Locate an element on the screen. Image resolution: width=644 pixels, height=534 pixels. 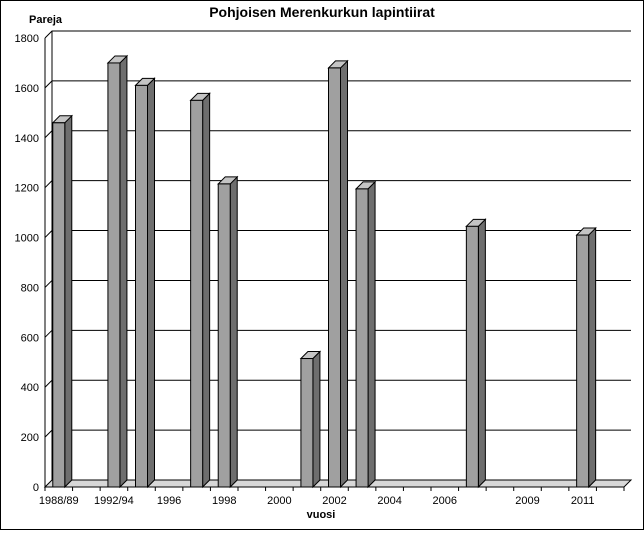
x-tick-label: 2009 is located at coordinates (527, 501).